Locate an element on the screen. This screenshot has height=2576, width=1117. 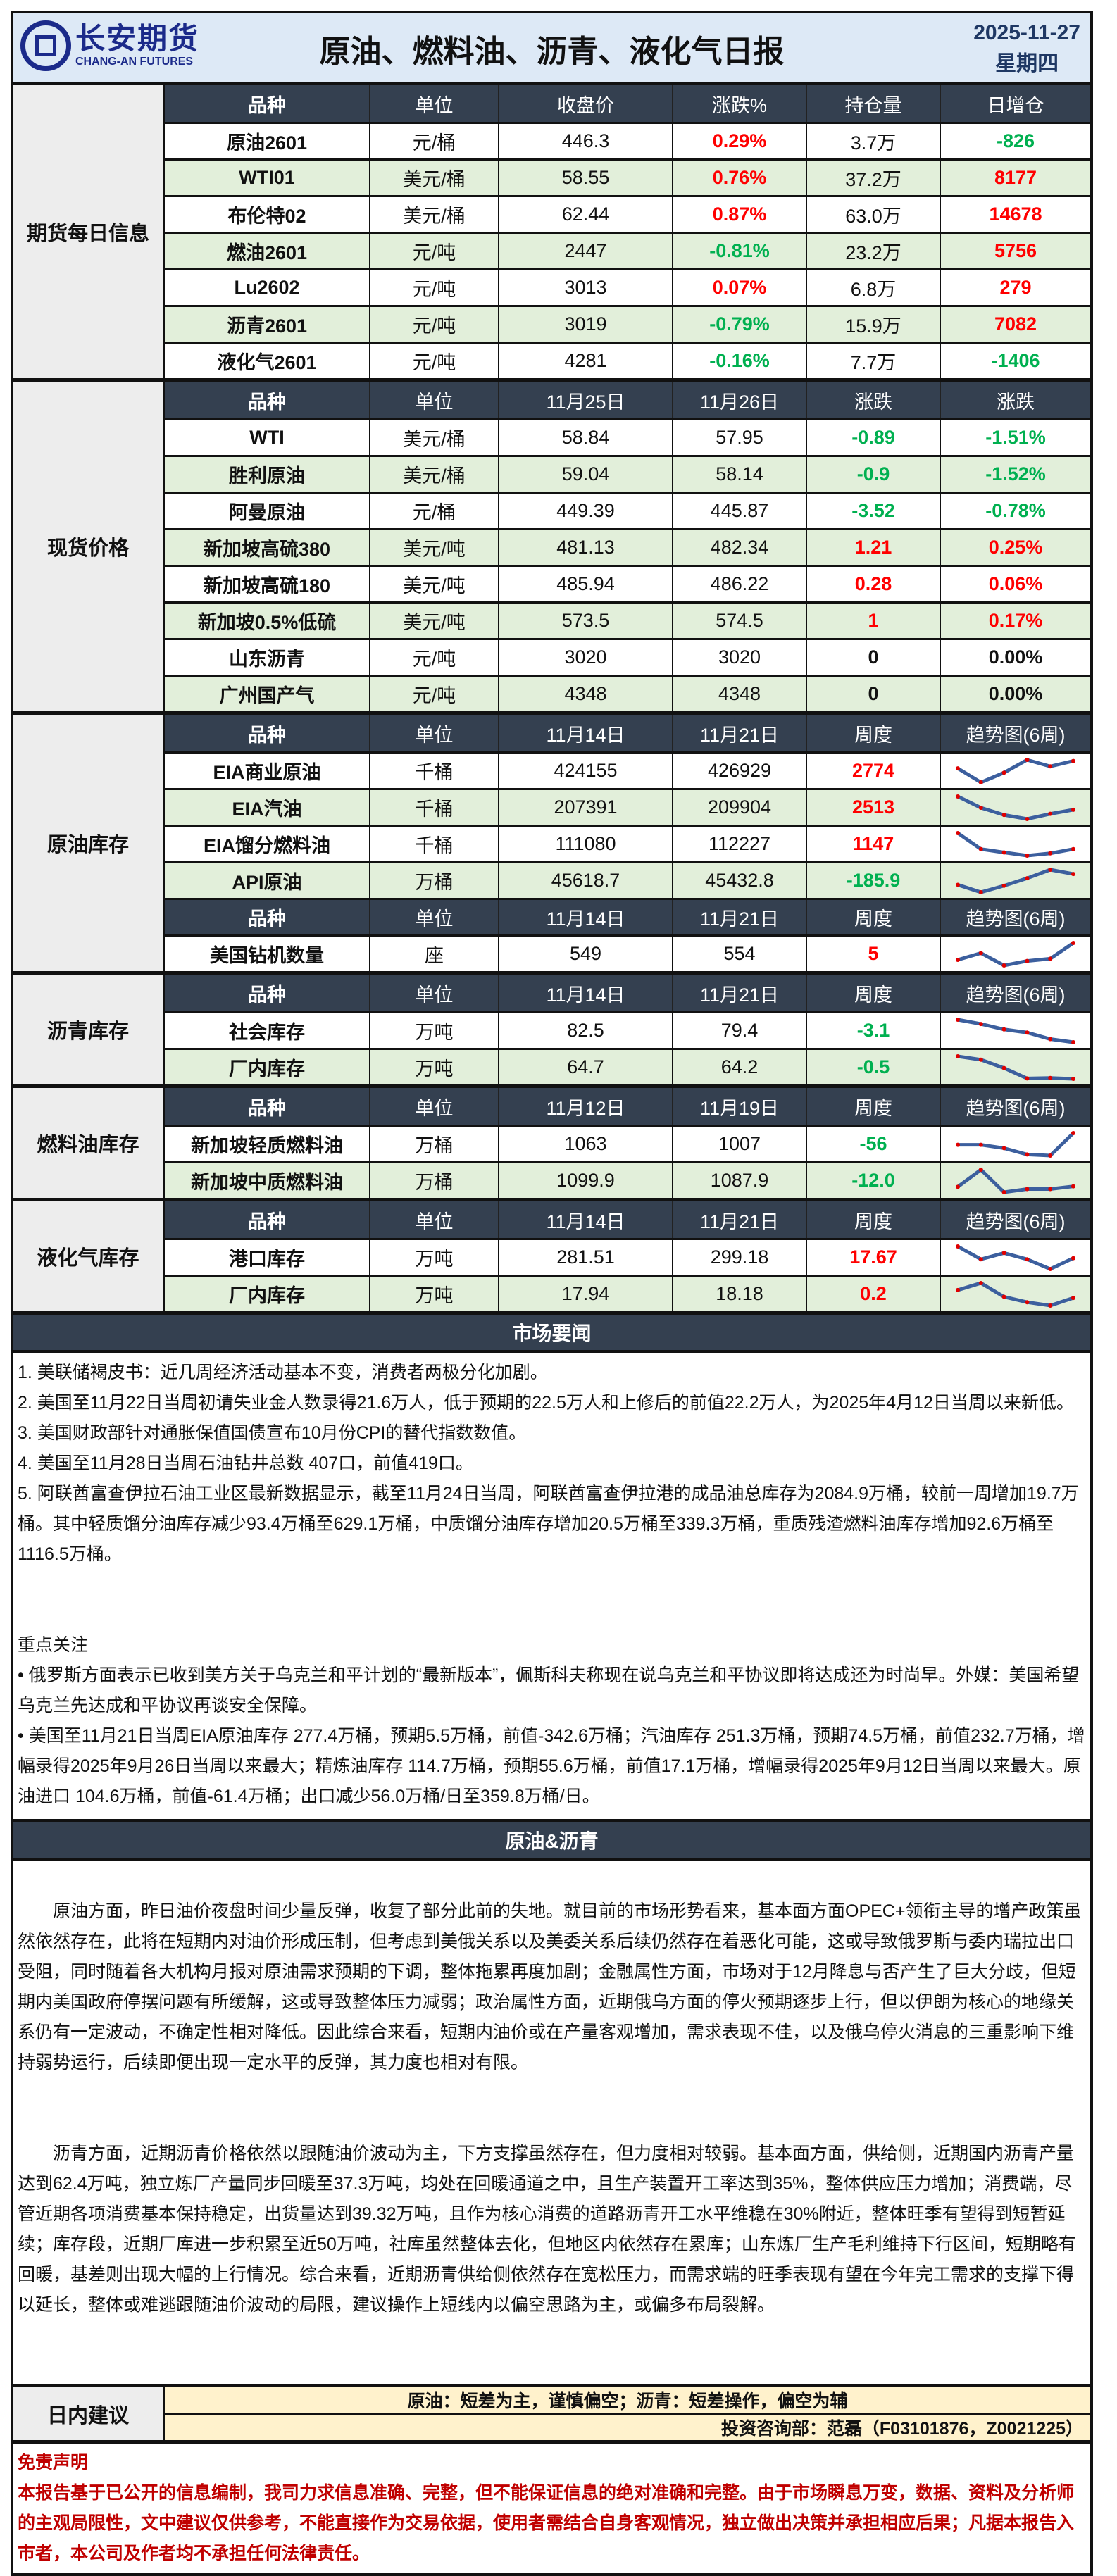
news-item: 3. 美国财政部针对通胀保值国债宣布10月份CPI的替代指数数值。 is located at coordinates (272, 1433).